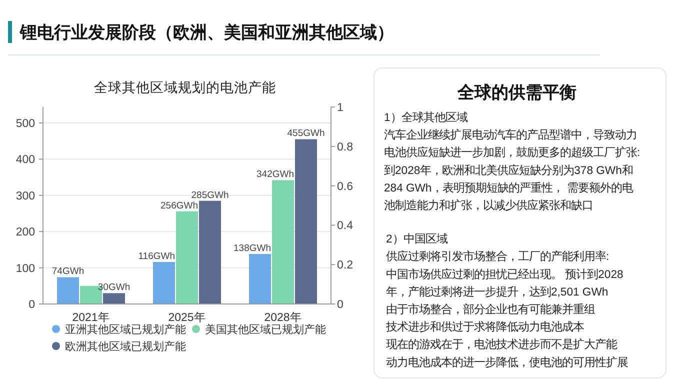  I want to click on chart-title: 全球其他区域规划的电池产能, so click(185, 87).